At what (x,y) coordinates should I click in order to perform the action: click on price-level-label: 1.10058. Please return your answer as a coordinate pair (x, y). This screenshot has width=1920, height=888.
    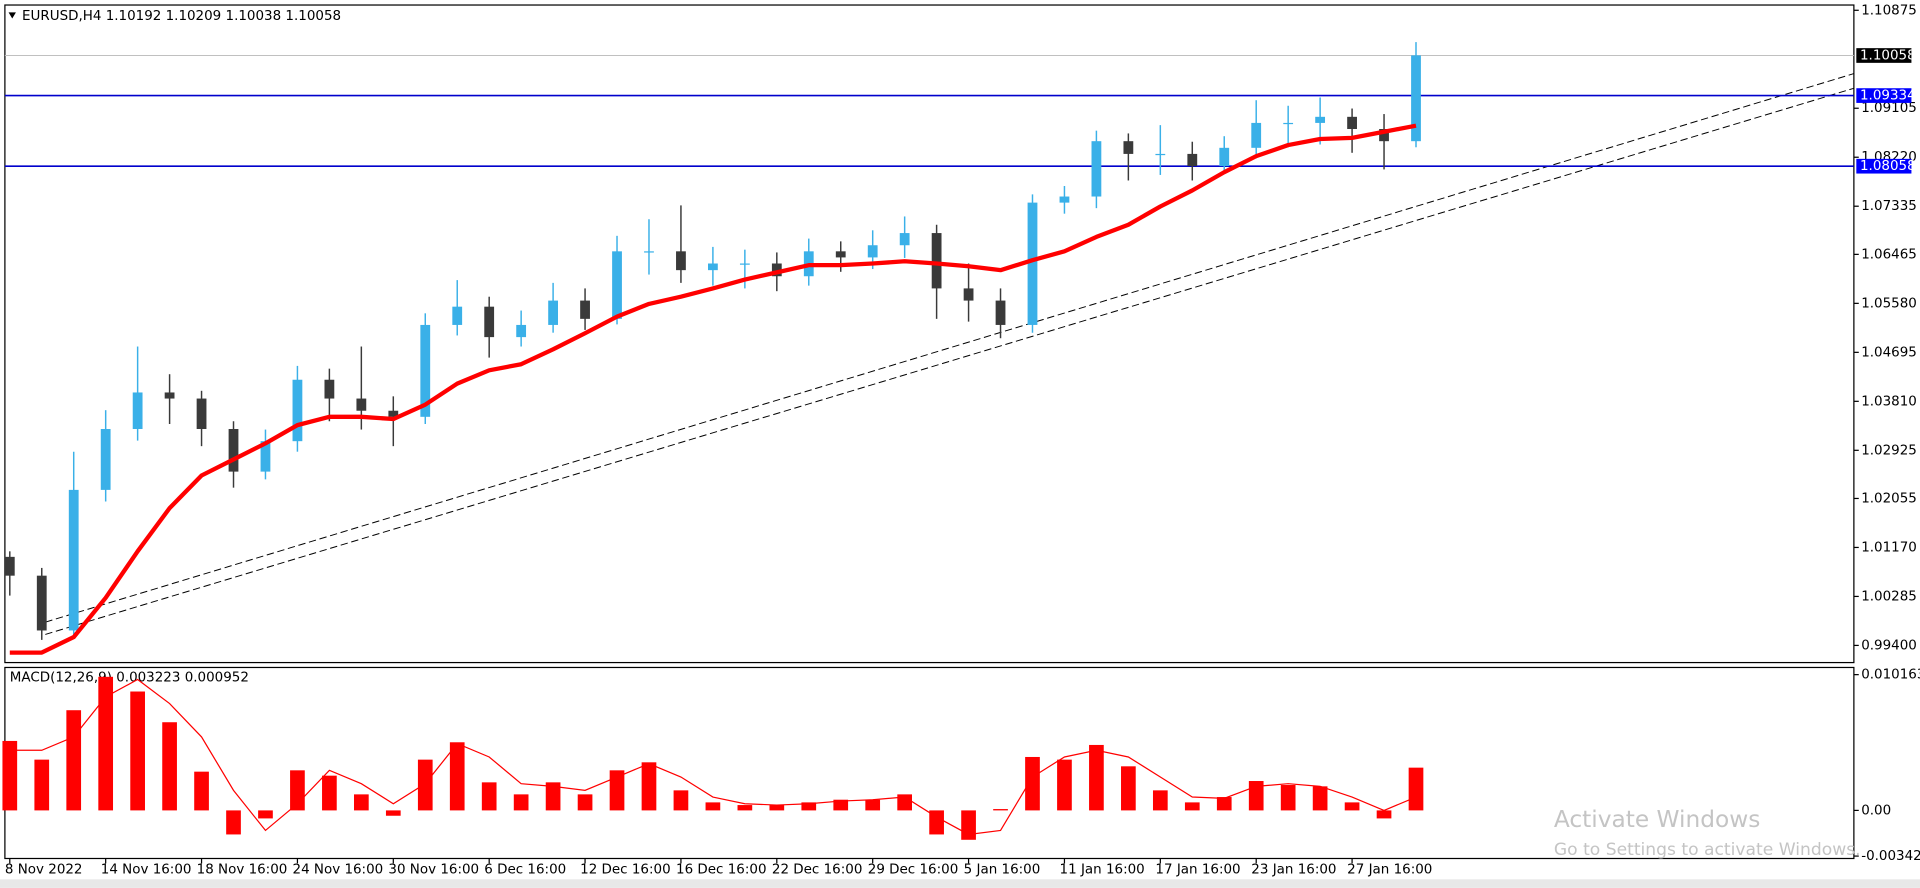
    Looking at the image, I should click on (1888, 55).